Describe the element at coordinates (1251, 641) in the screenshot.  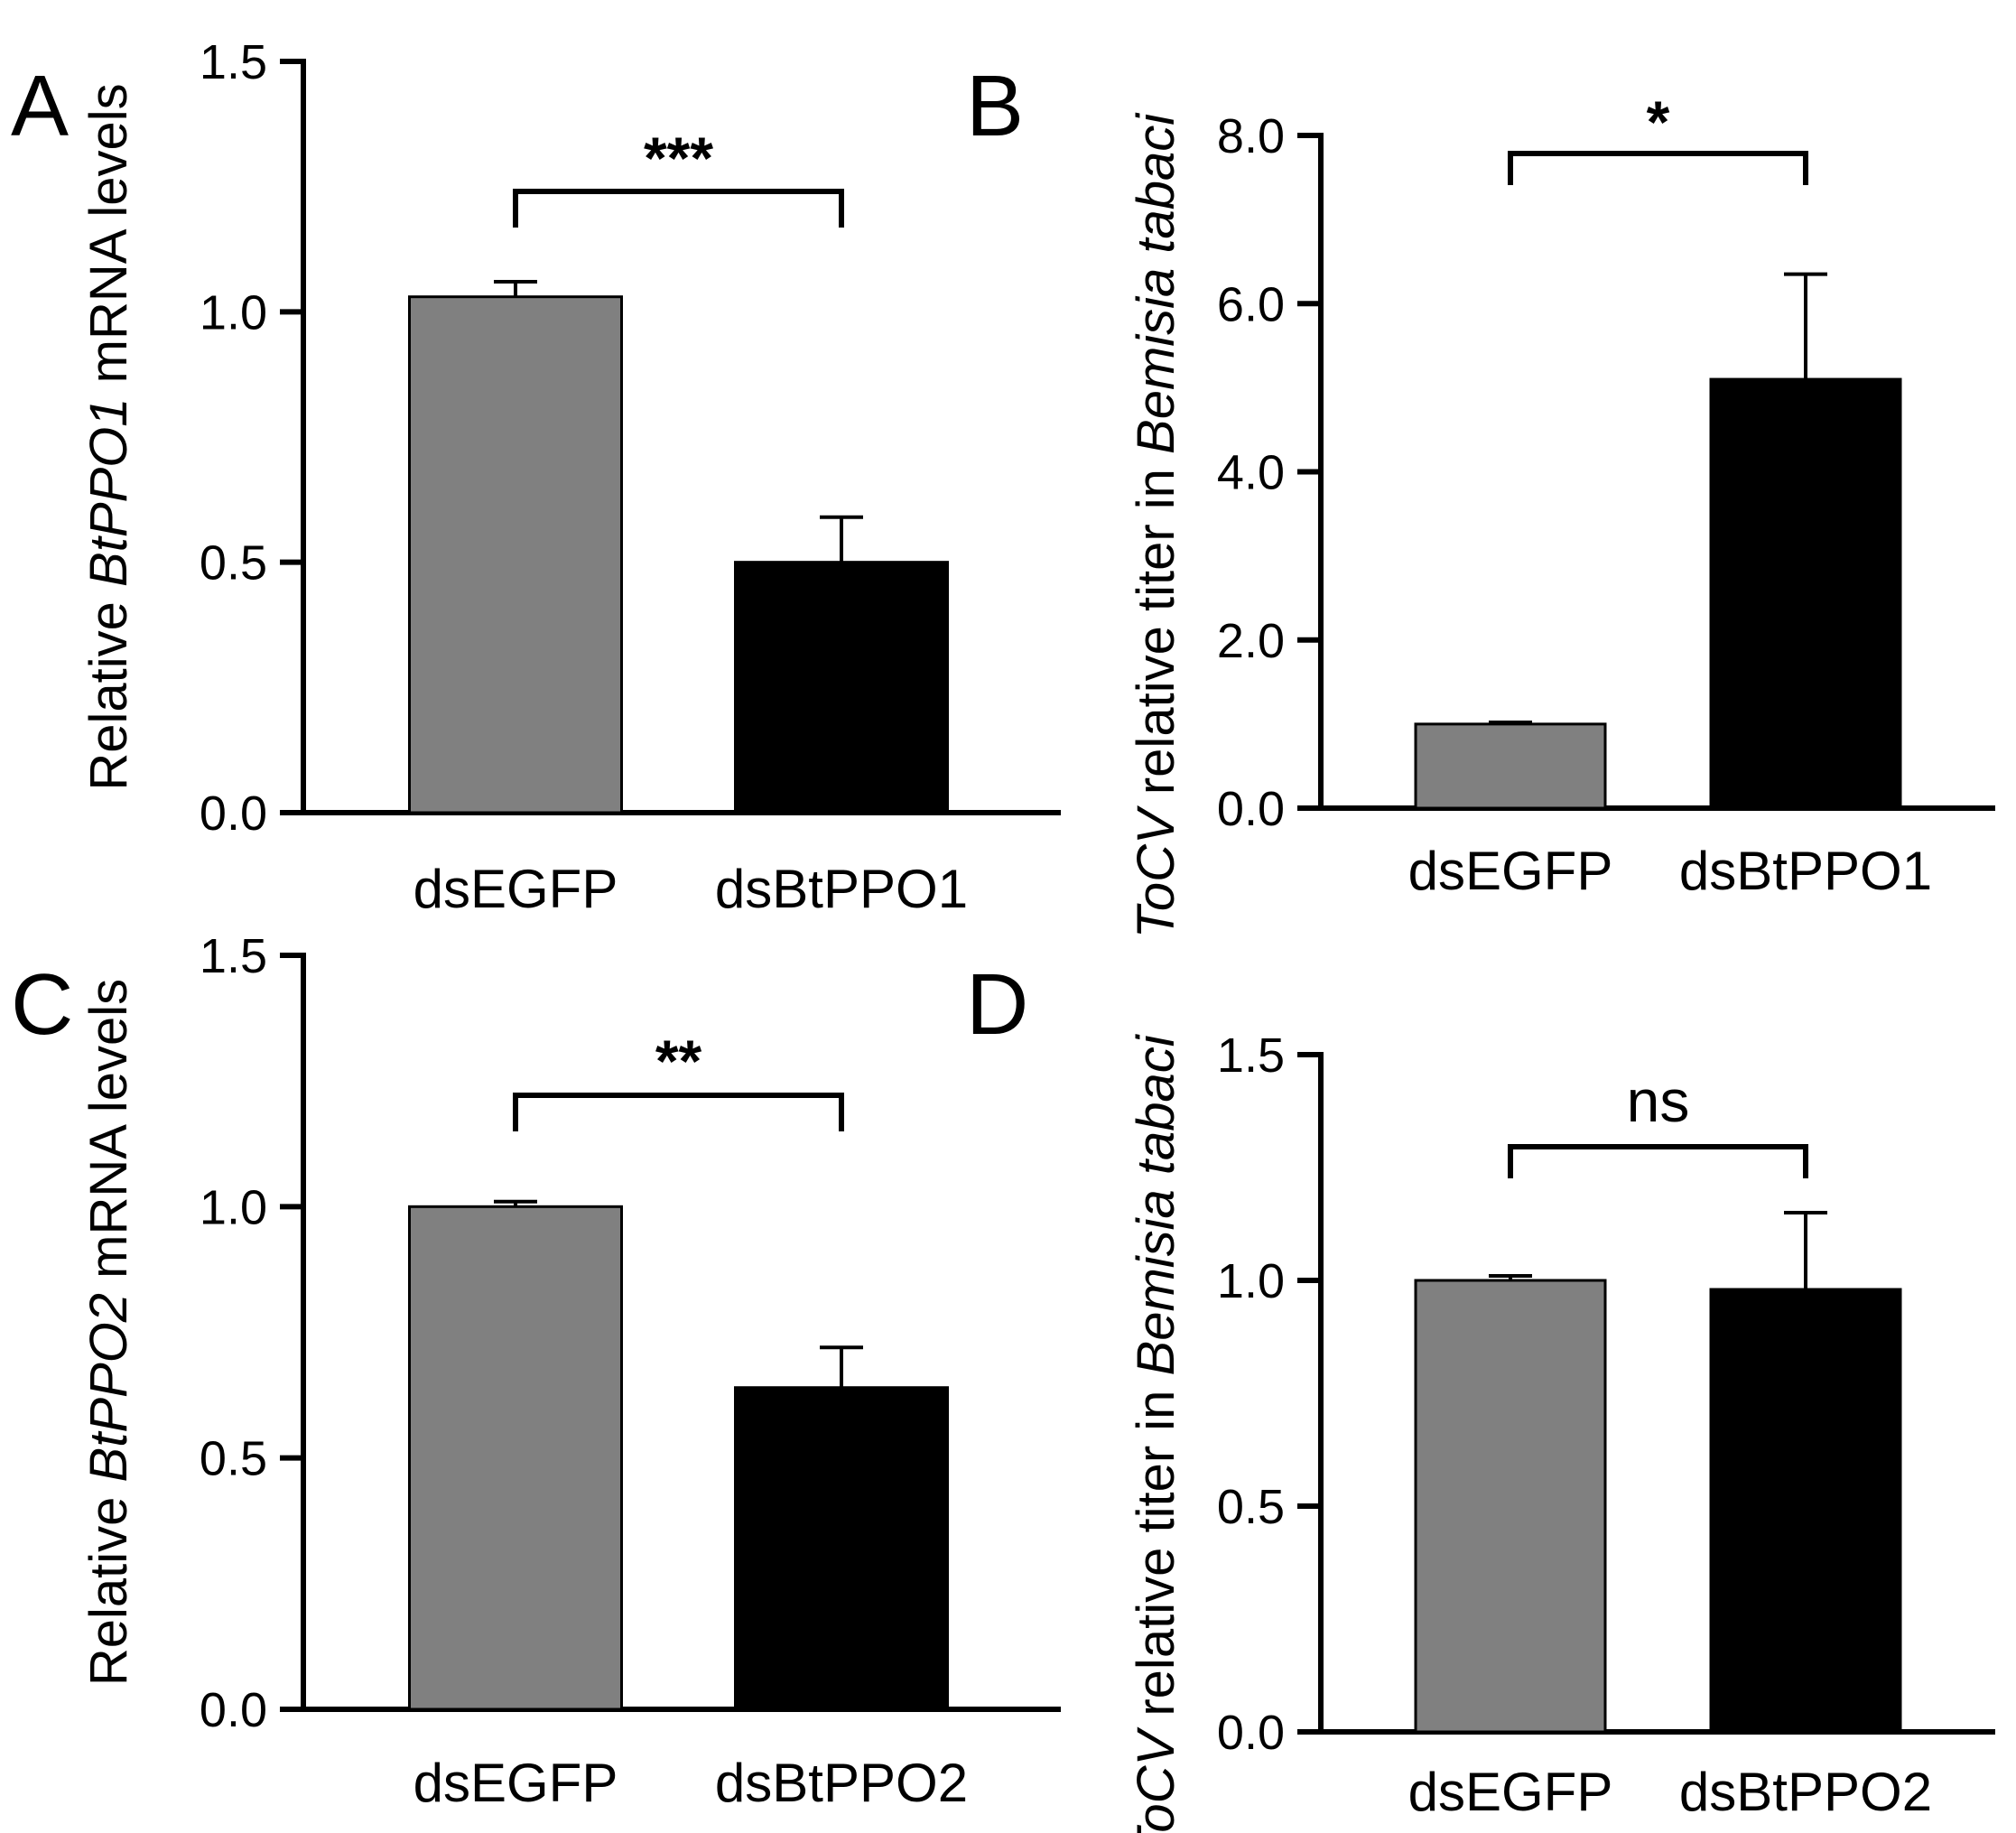
I see `y-tick-label: 2.0` at that location.